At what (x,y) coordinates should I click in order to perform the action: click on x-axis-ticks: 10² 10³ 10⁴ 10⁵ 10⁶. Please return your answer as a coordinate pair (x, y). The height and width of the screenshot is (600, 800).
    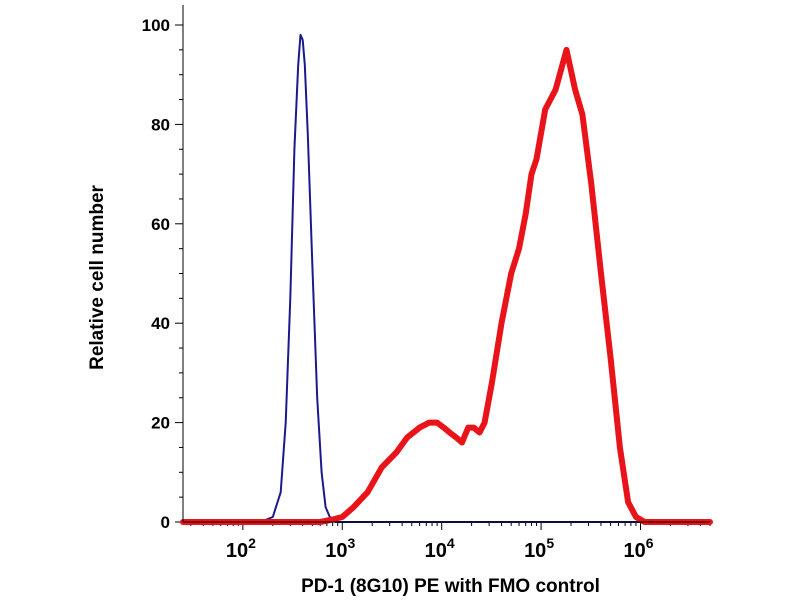
    Looking at the image, I should click on (450, 542).